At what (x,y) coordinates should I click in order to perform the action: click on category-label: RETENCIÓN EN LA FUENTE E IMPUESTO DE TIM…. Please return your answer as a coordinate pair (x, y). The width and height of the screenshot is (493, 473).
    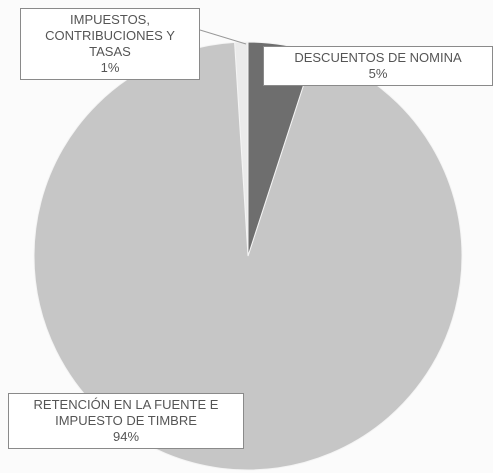
    Looking at the image, I should click on (126, 412).